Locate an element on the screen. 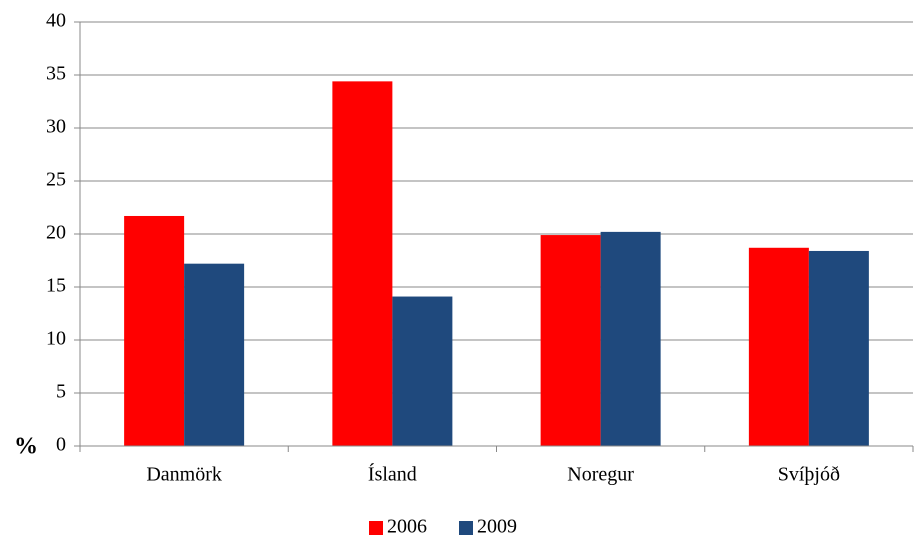  y-tick-label: 10 is located at coordinates (56, 339).